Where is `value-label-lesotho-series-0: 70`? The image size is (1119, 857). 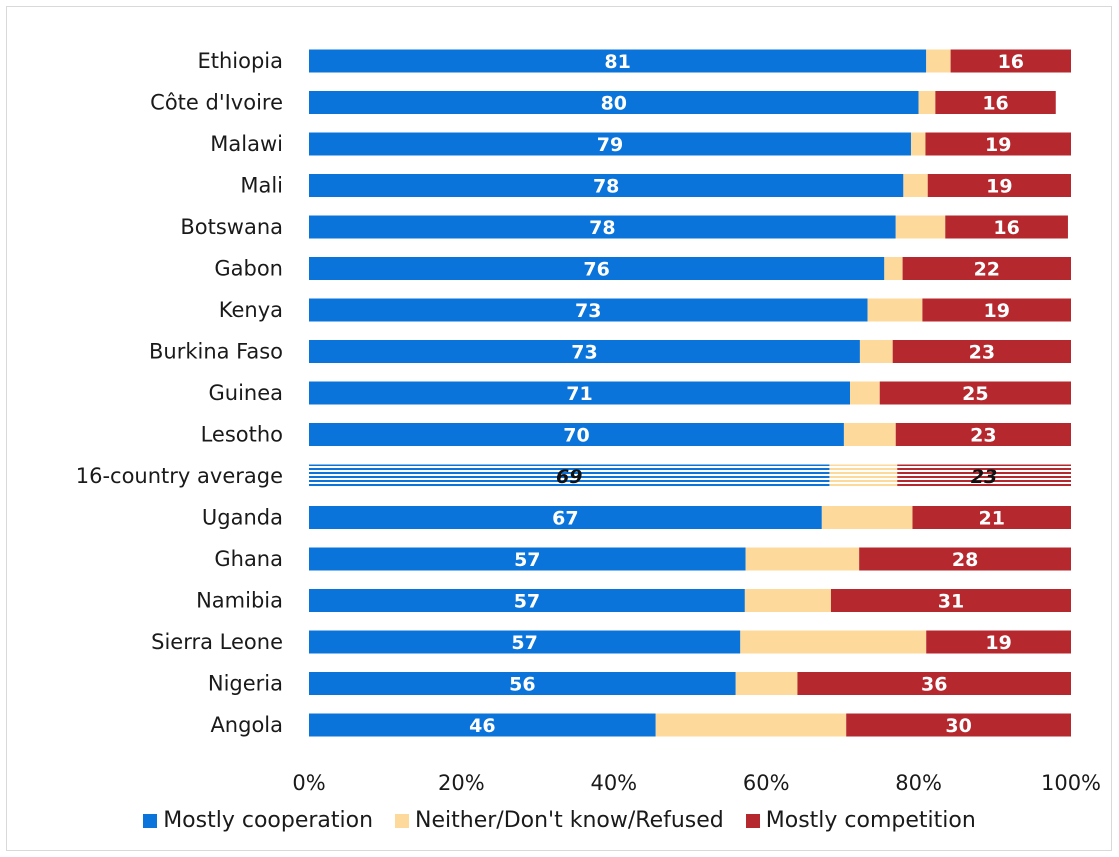 value-label-lesotho-series-0: 70 is located at coordinates (576, 436).